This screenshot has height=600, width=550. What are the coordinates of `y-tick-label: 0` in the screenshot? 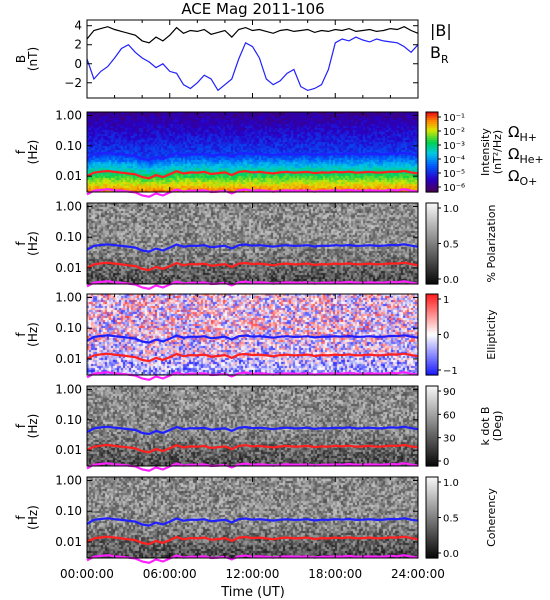 It's located at (78, 64).